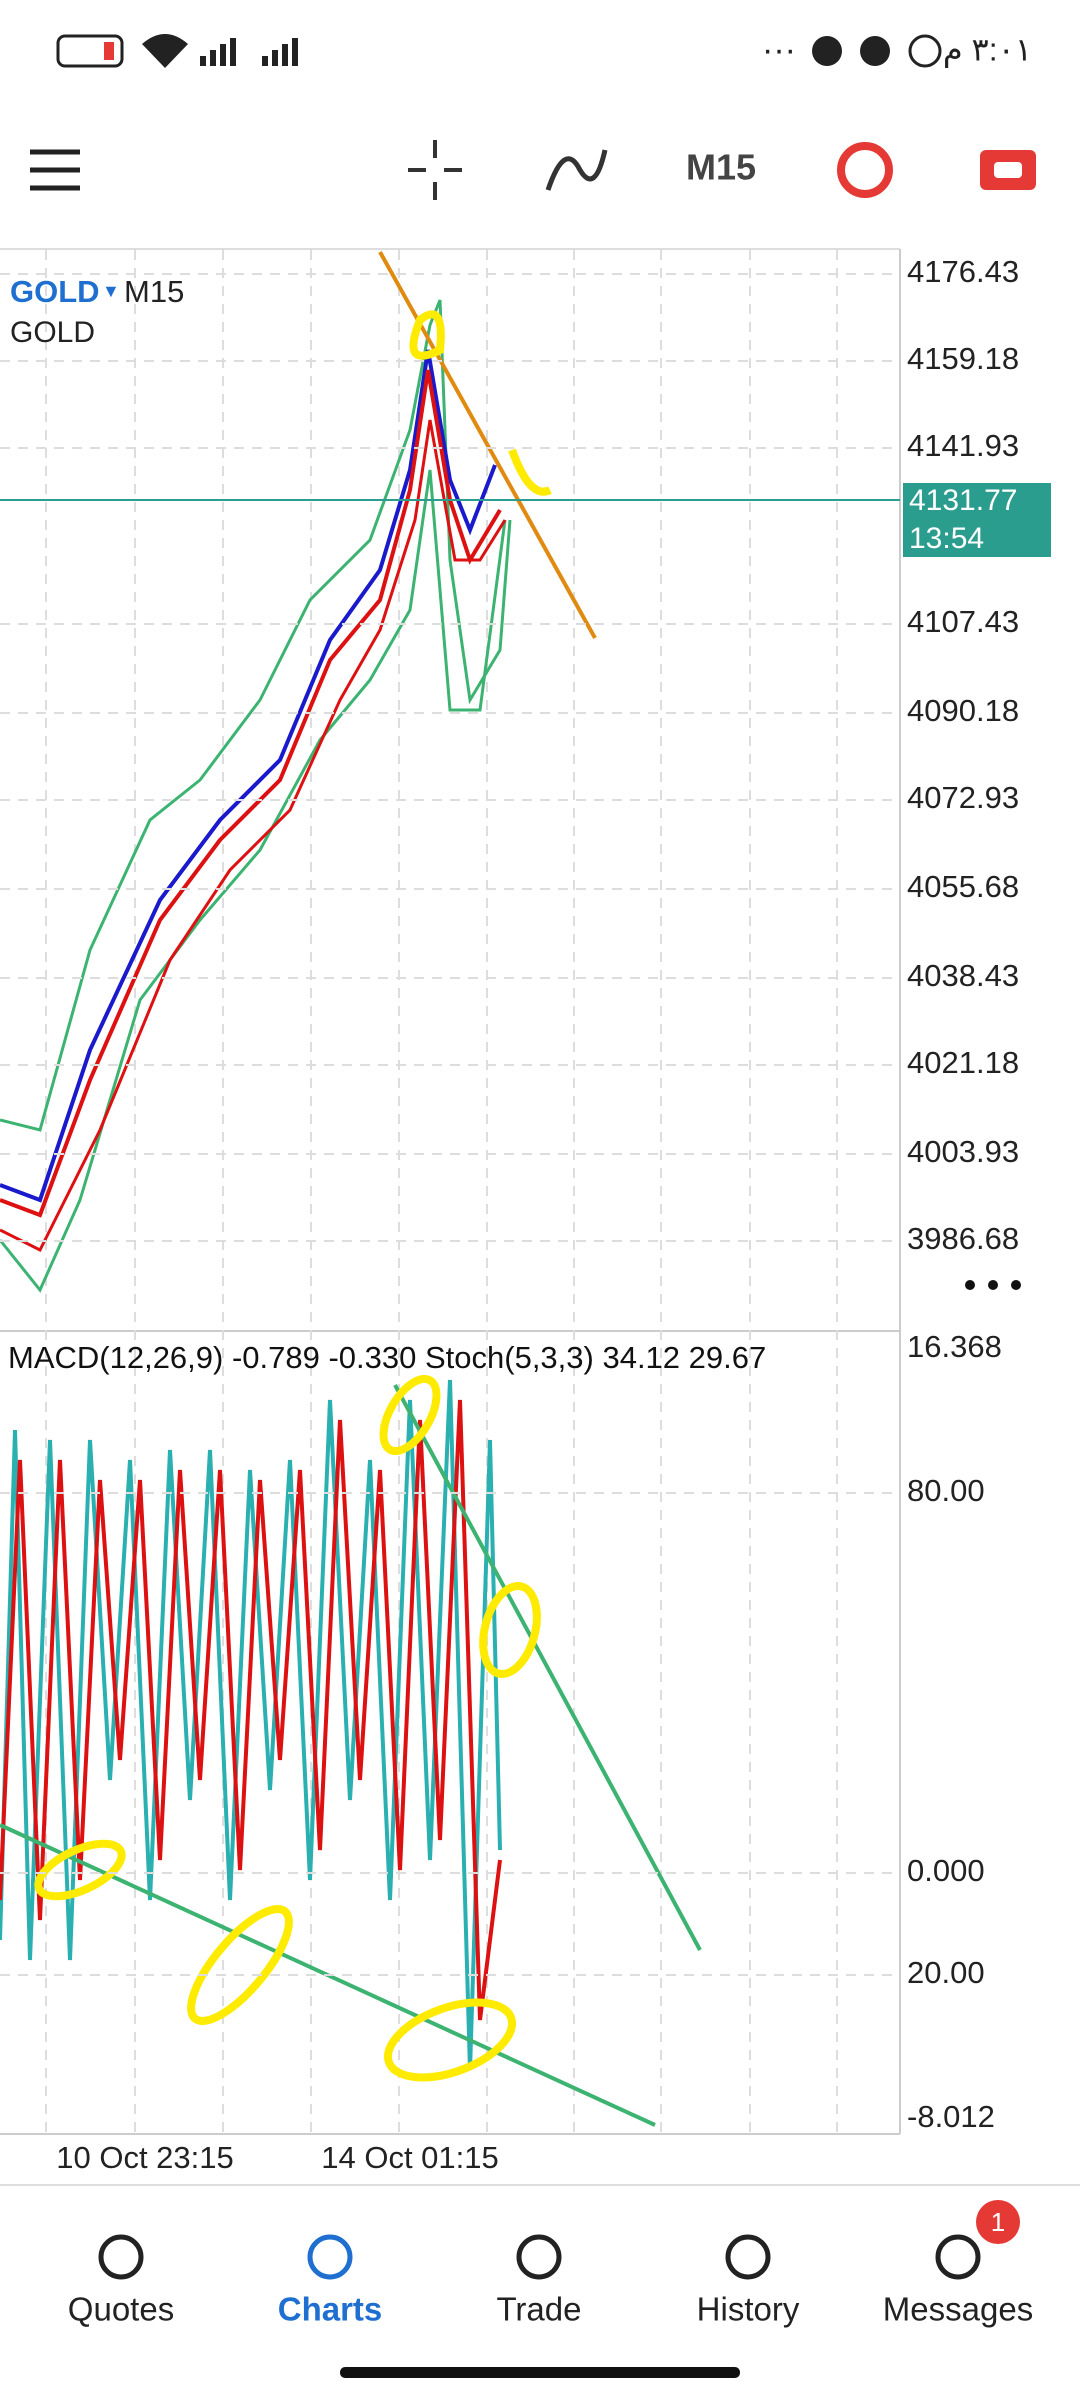  I want to click on bottom-nav: Quotes Charts Trade History Messages, so click(550, 2281).